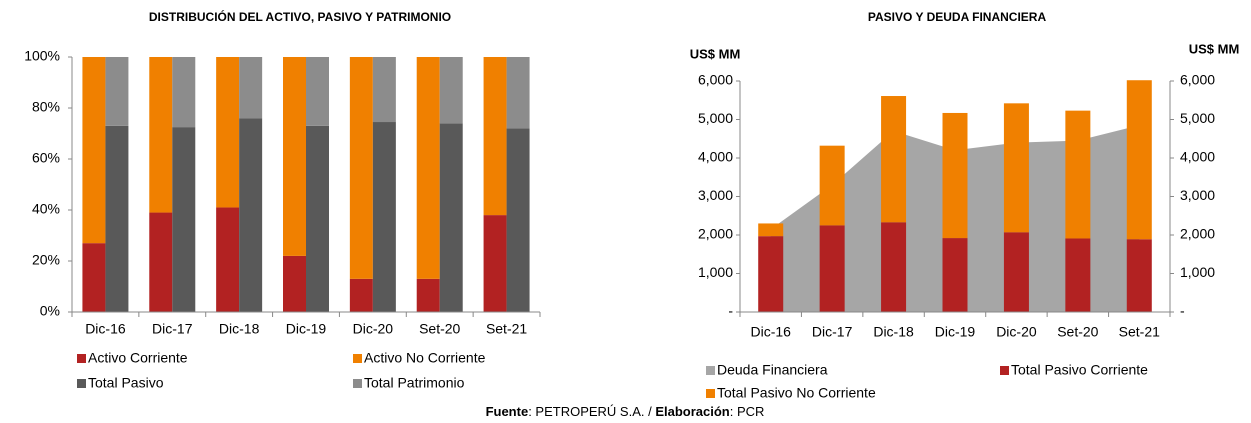 This screenshot has height=423, width=1251. What do you see at coordinates (715, 80) in the screenshot?
I see `y-tick-label: 6,000` at bounding box center [715, 80].